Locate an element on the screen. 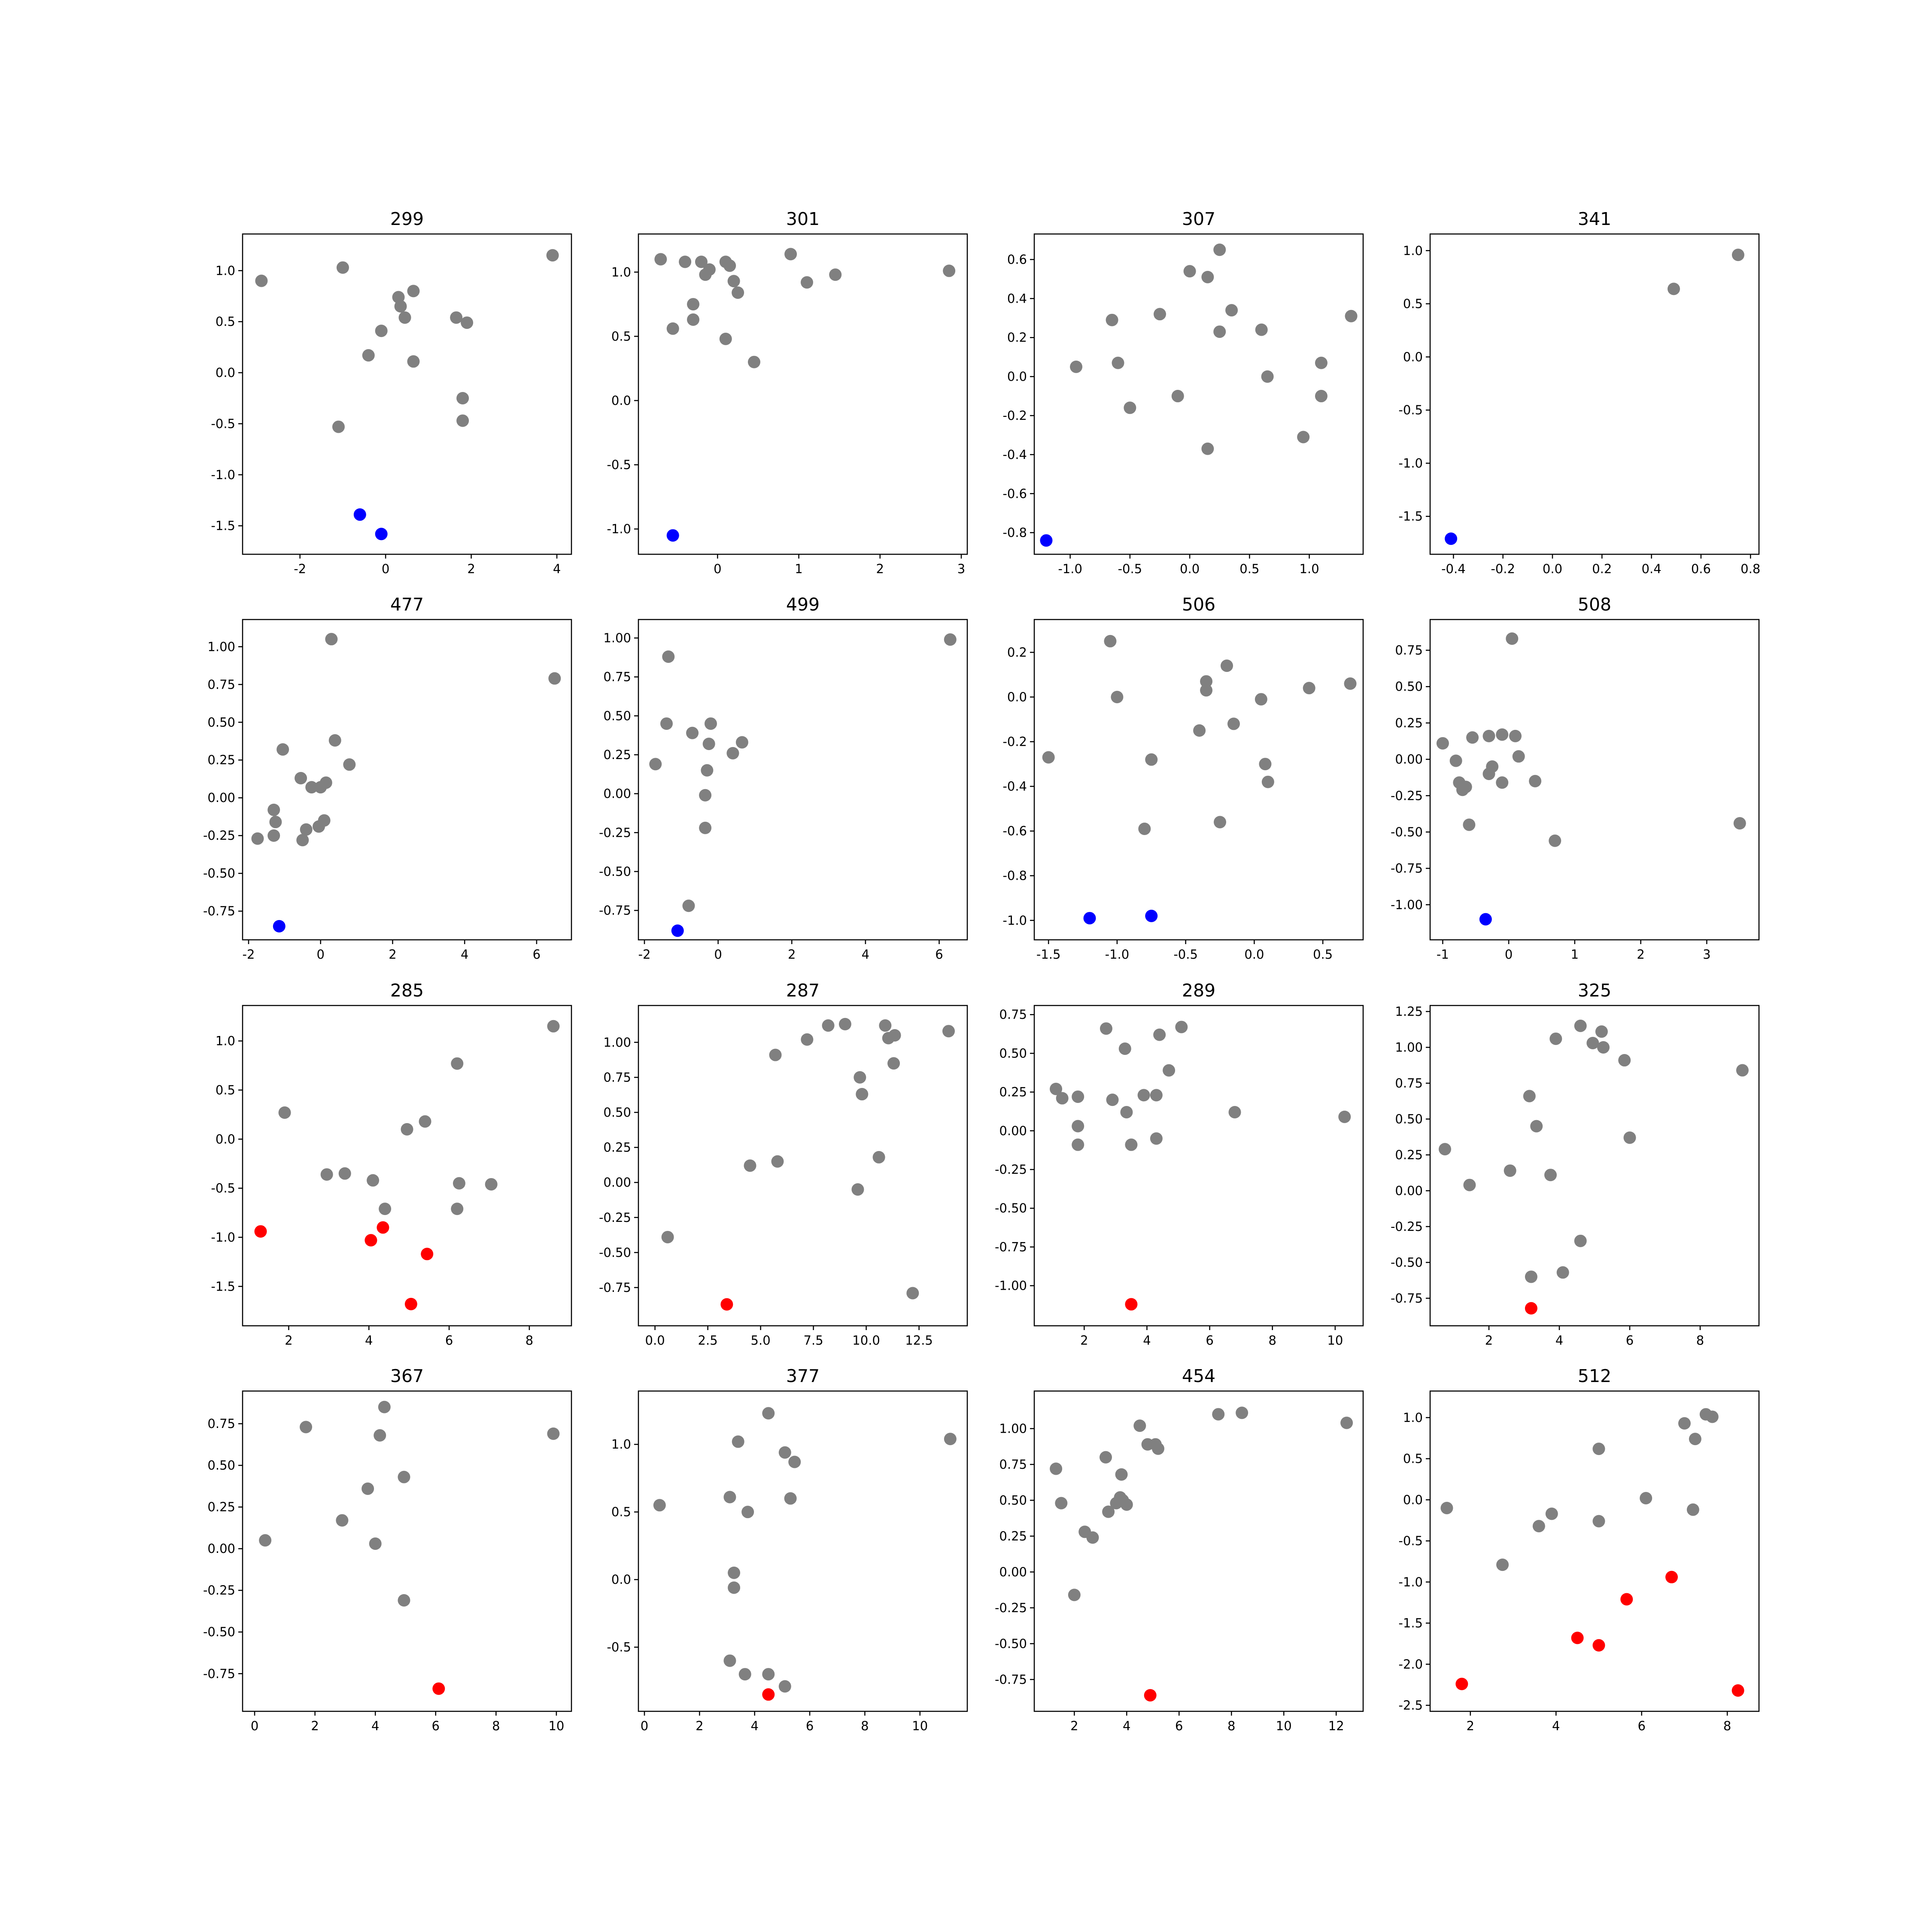  subplot-title: 508 is located at coordinates (1594, 605).